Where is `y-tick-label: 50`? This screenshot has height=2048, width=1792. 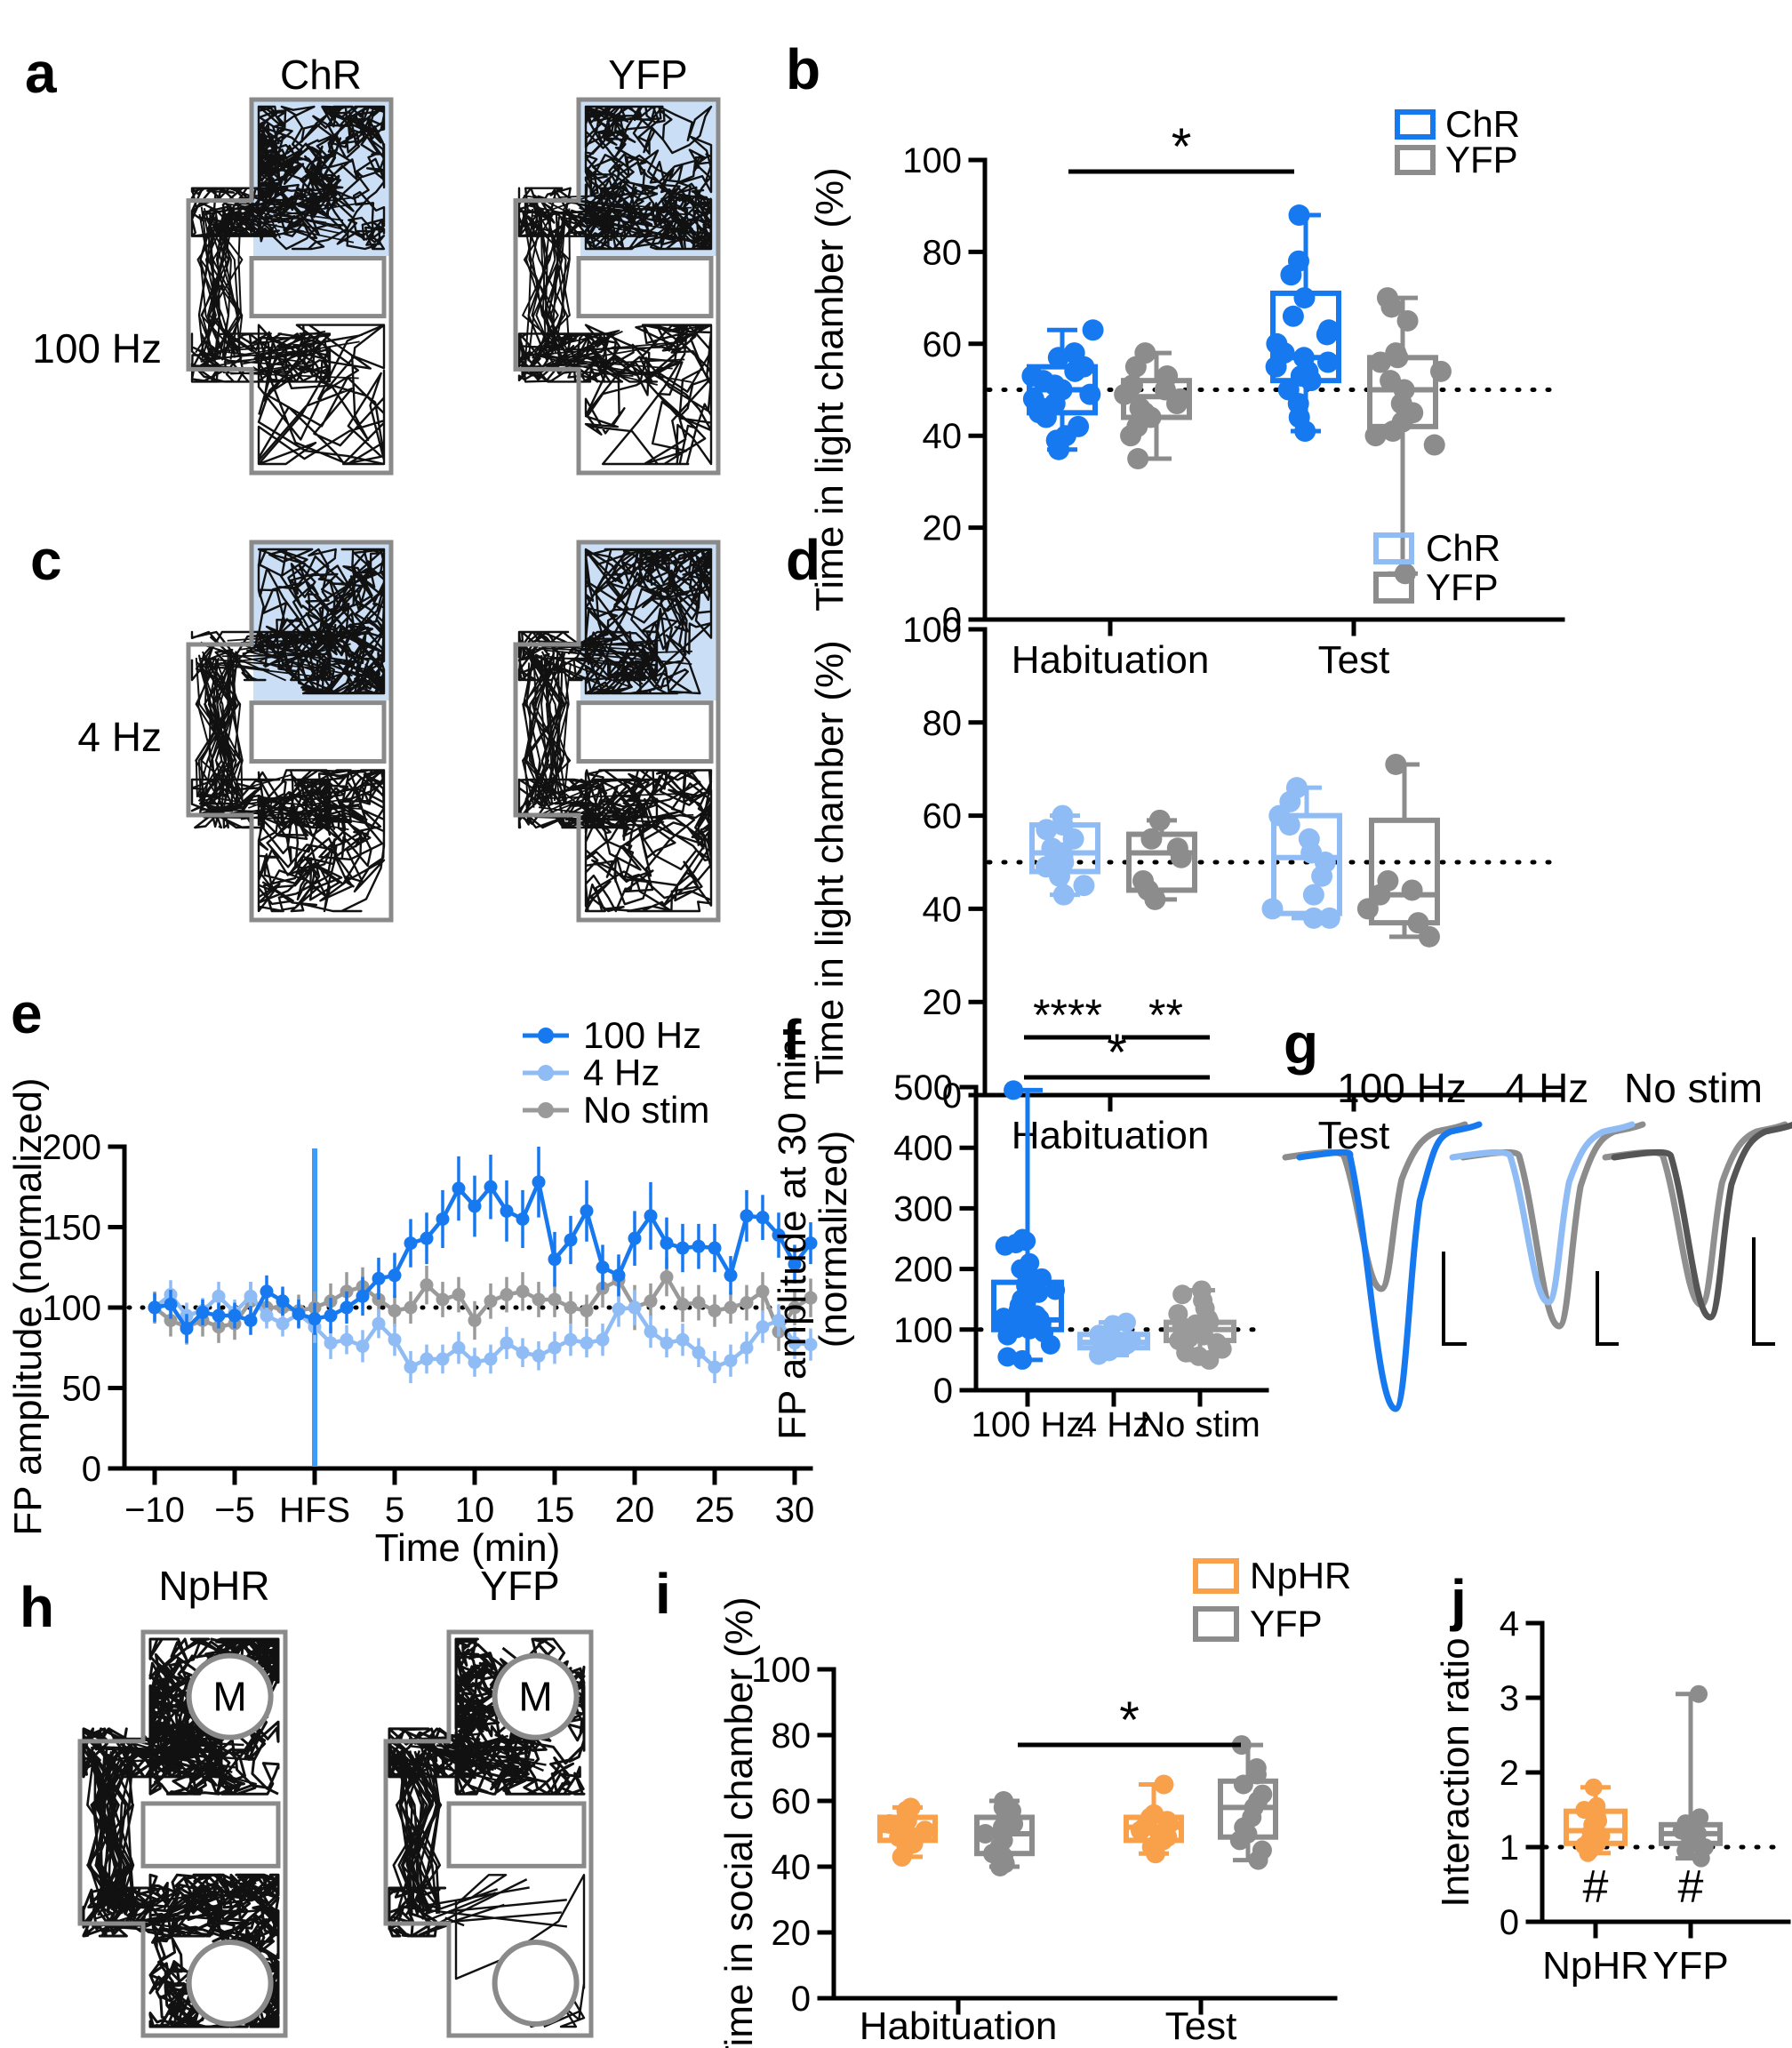
y-tick-label: 50 is located at coordinates (82, 1389).